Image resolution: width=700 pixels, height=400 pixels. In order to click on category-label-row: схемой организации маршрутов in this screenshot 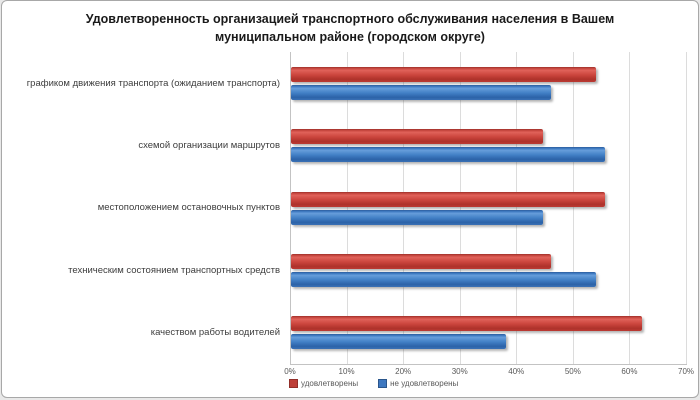, I will do `click(143, 145)`.